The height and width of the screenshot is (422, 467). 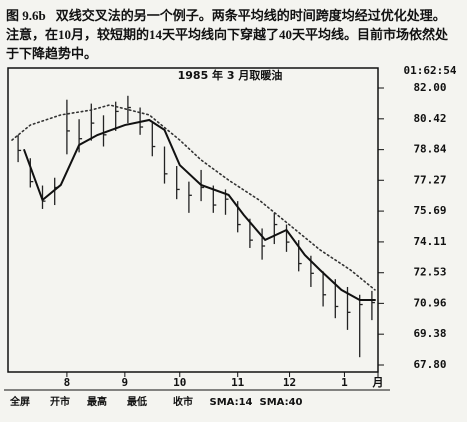 I want to click on legend-entry: SMA:40, so click(x=281, y=402).